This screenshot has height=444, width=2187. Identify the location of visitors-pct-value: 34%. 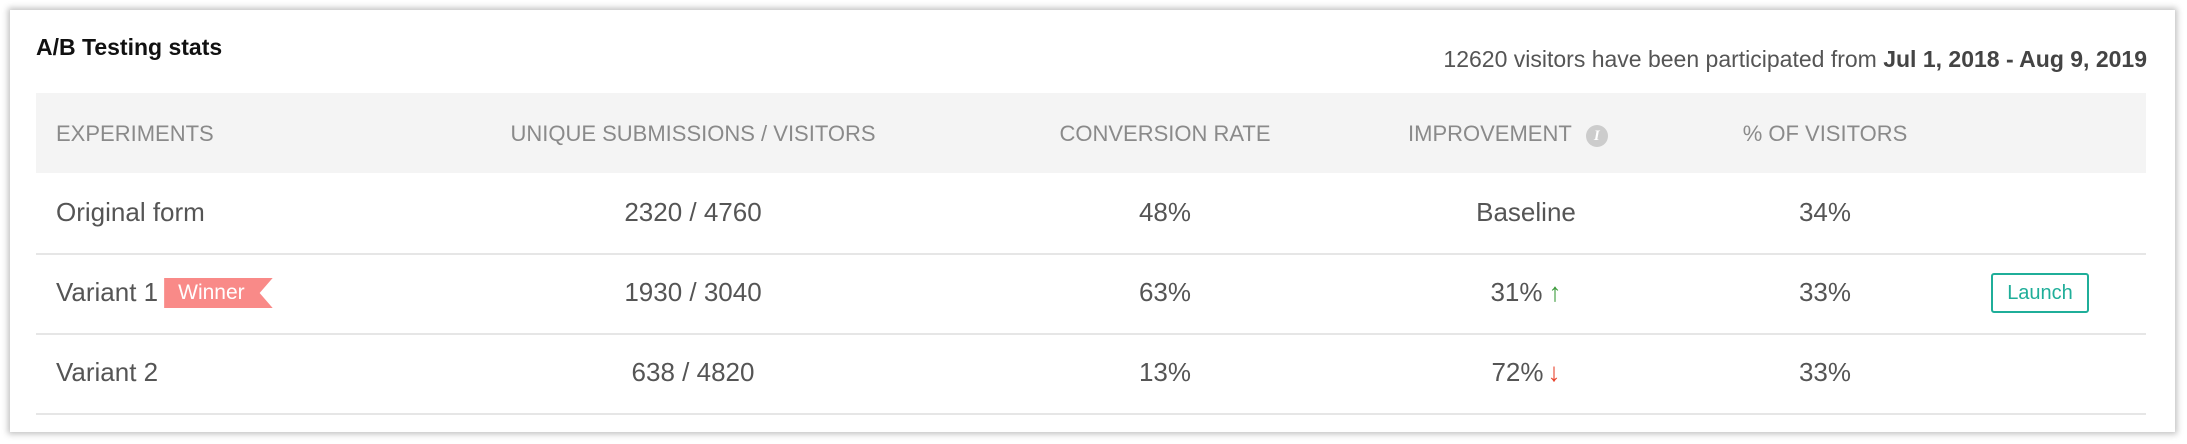
(1825, 212).